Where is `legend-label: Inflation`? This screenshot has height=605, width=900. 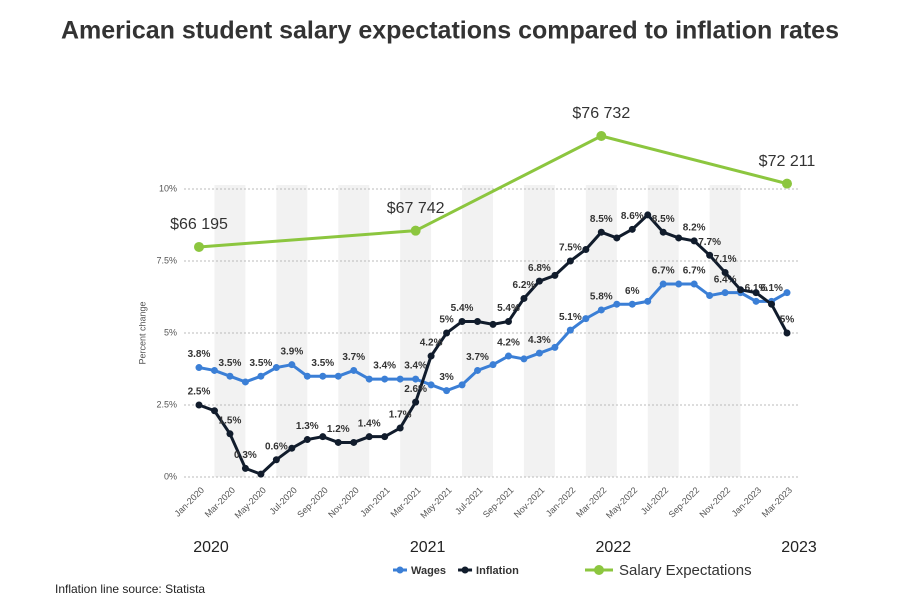
legend-label: Inflation is located at coordinates (497, 571).